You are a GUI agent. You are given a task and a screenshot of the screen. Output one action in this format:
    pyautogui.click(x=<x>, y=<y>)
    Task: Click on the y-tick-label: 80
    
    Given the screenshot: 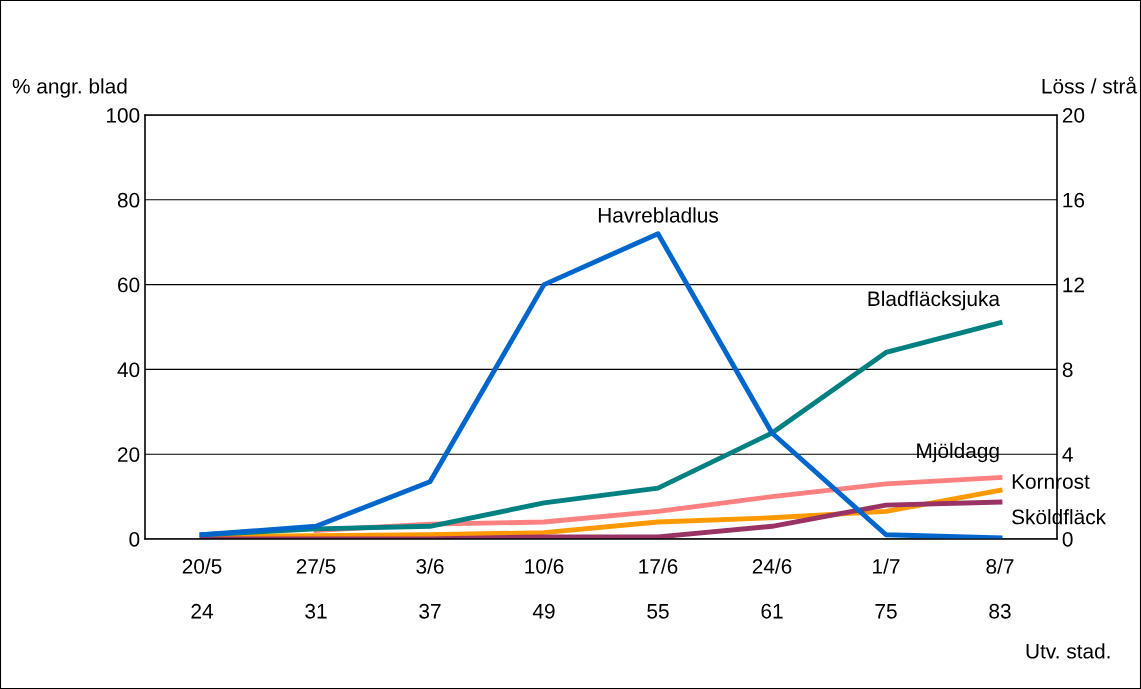 What is the action you would take?
    pyautogui.click(x=128, y=200)
    